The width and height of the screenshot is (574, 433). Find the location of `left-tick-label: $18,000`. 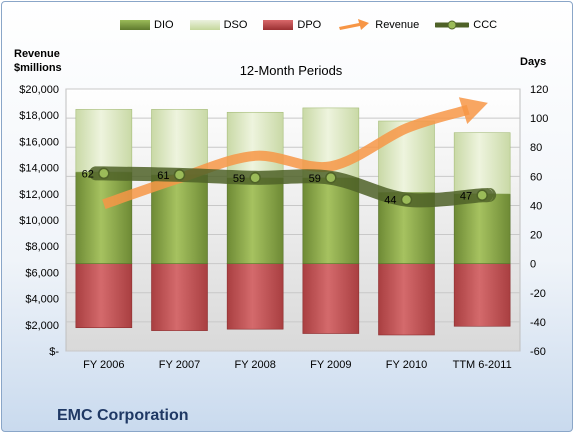

left-tick-label: $18,000 is located at coordinates (39, 116).